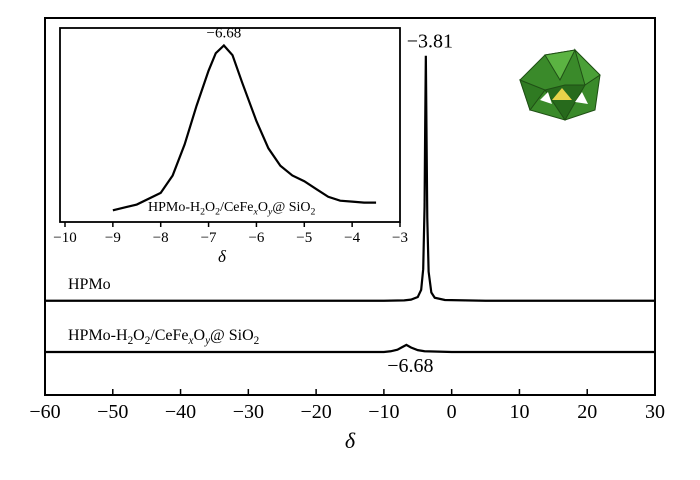 The height and width of the screenshot is (480, 700). Describe the element at coordinates (400, 238) in the screenshot. I see `x-tick-label: −3` at that location.